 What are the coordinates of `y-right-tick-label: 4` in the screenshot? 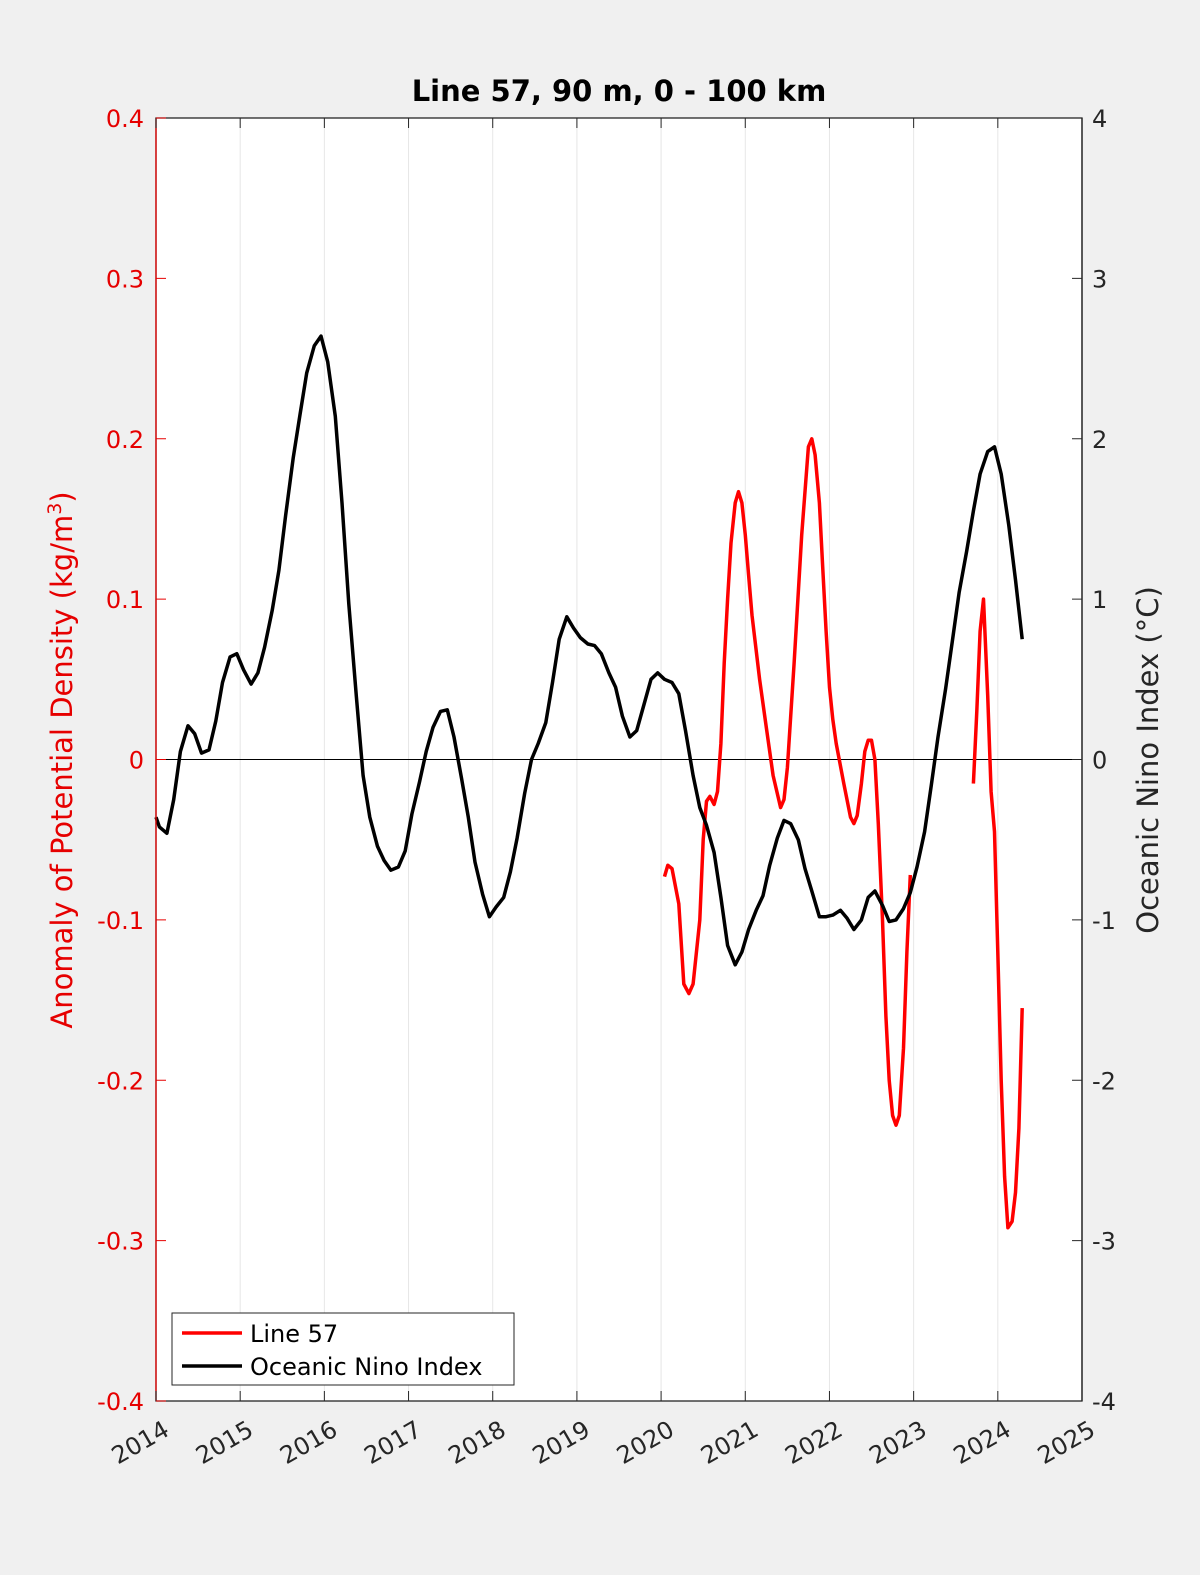 It's located at (1099, 119).